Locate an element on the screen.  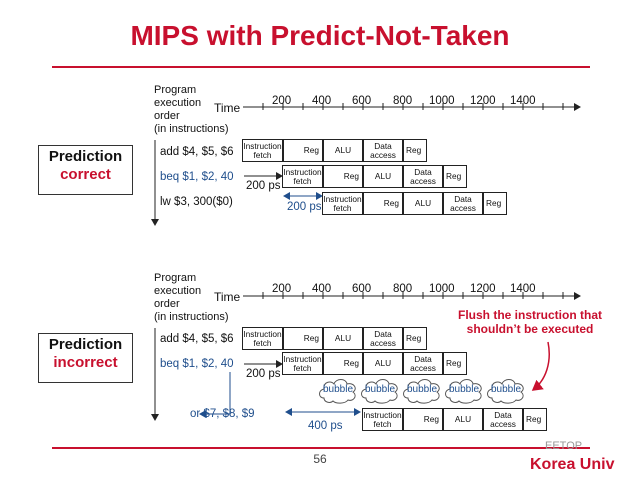
axis-ticks-bottom is located at coordinates (413, 295).